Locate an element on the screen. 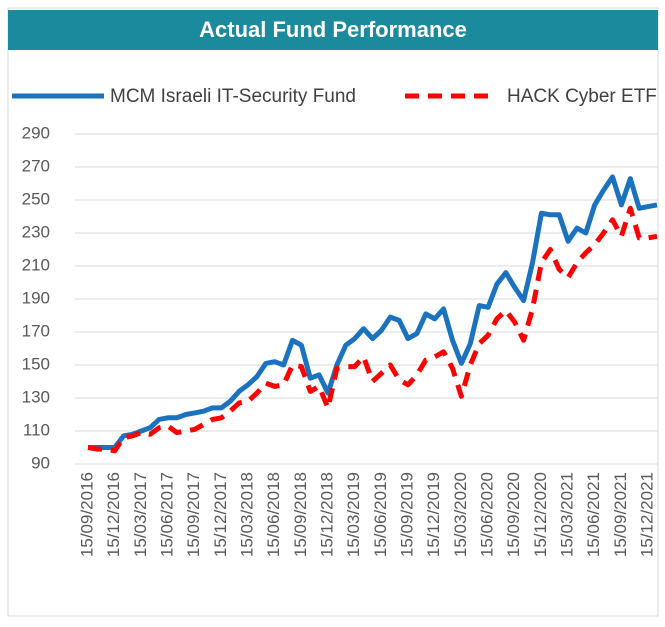  x-tick-label: 15/12/2020 is located at coordinates (540, 514).